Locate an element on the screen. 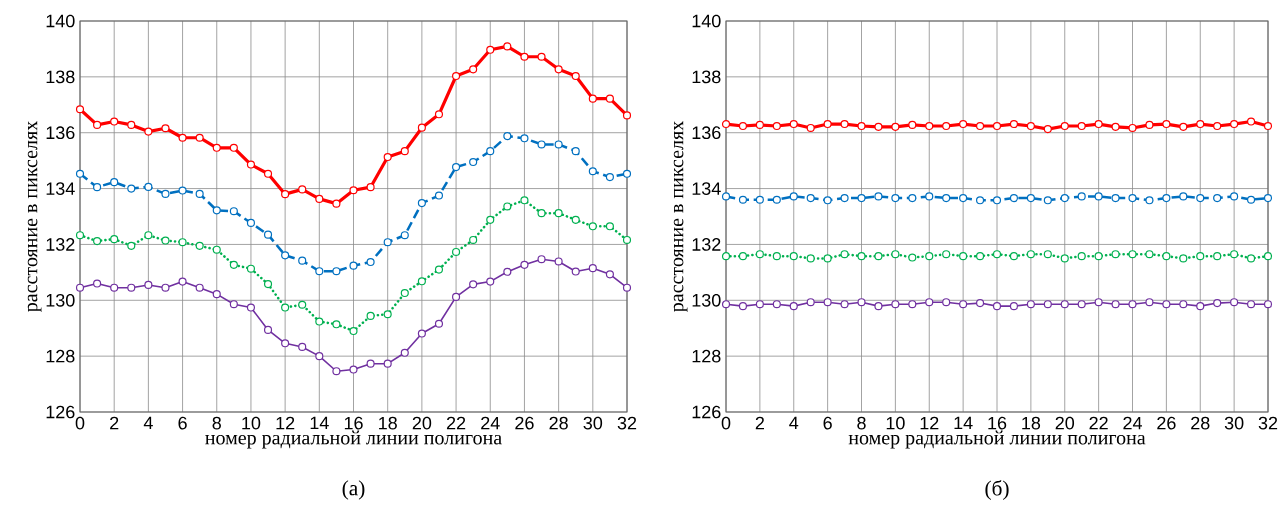  x-axis-title: номер радиальной линии полигона is located at coordinates (997, 439).